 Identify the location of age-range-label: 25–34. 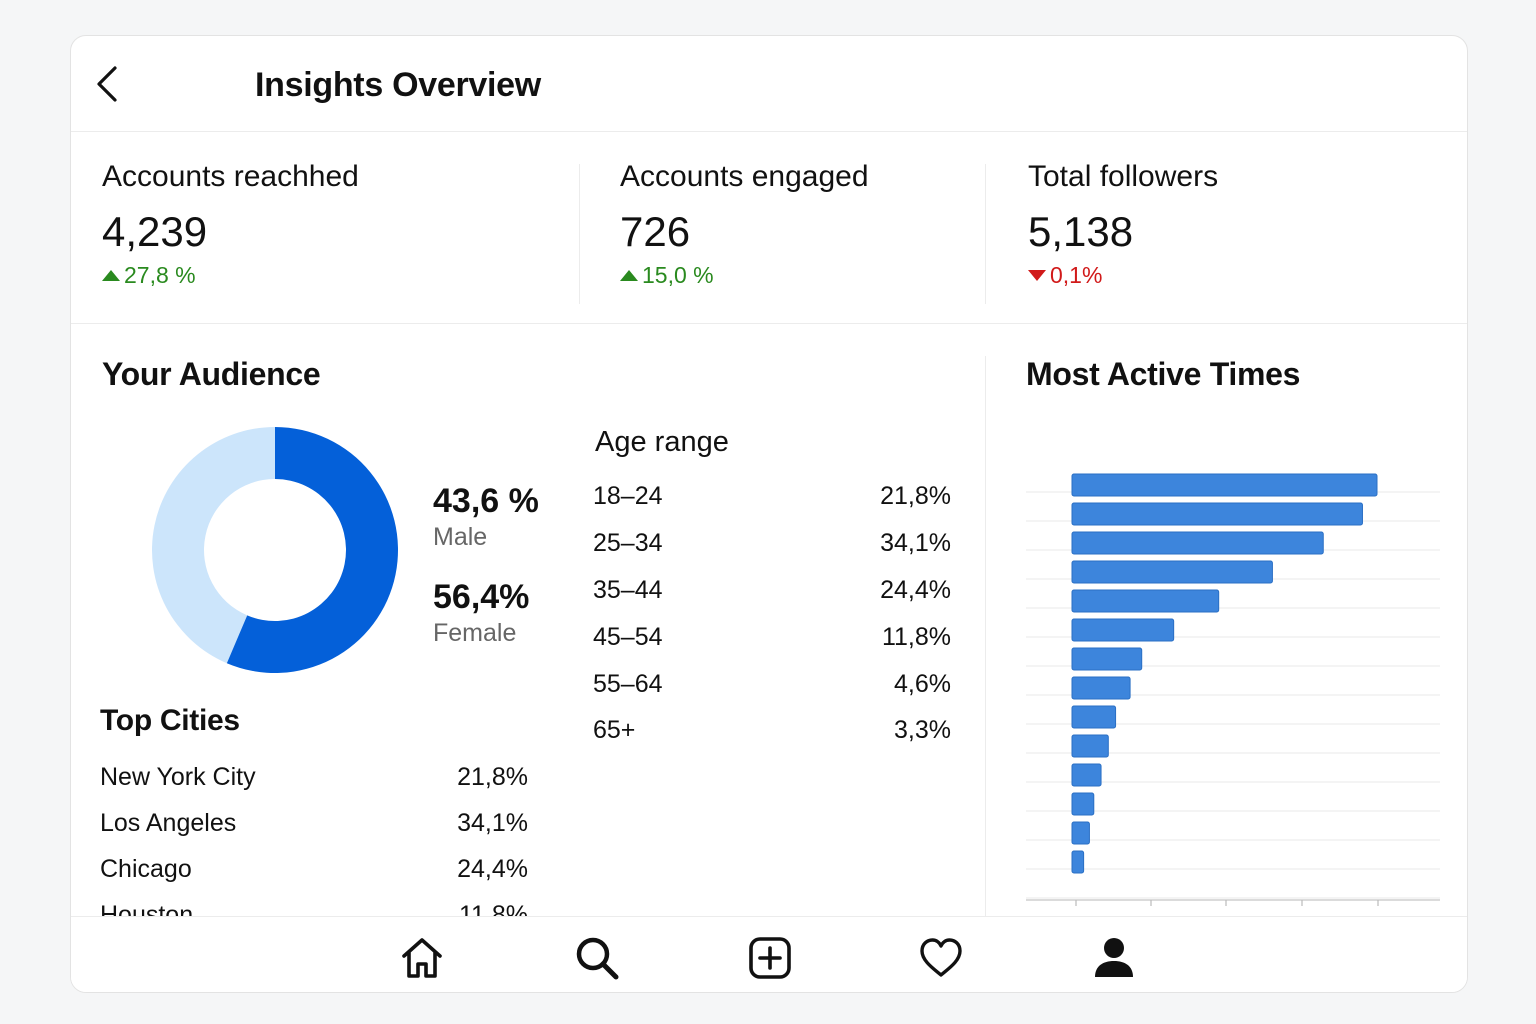
(628, 543).